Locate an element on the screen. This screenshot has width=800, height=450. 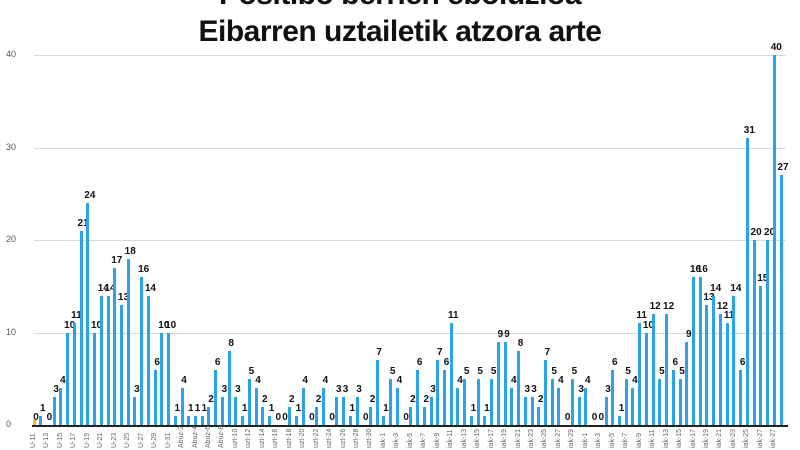
bar-value-label: 20 is located at coordinates (769, 232).